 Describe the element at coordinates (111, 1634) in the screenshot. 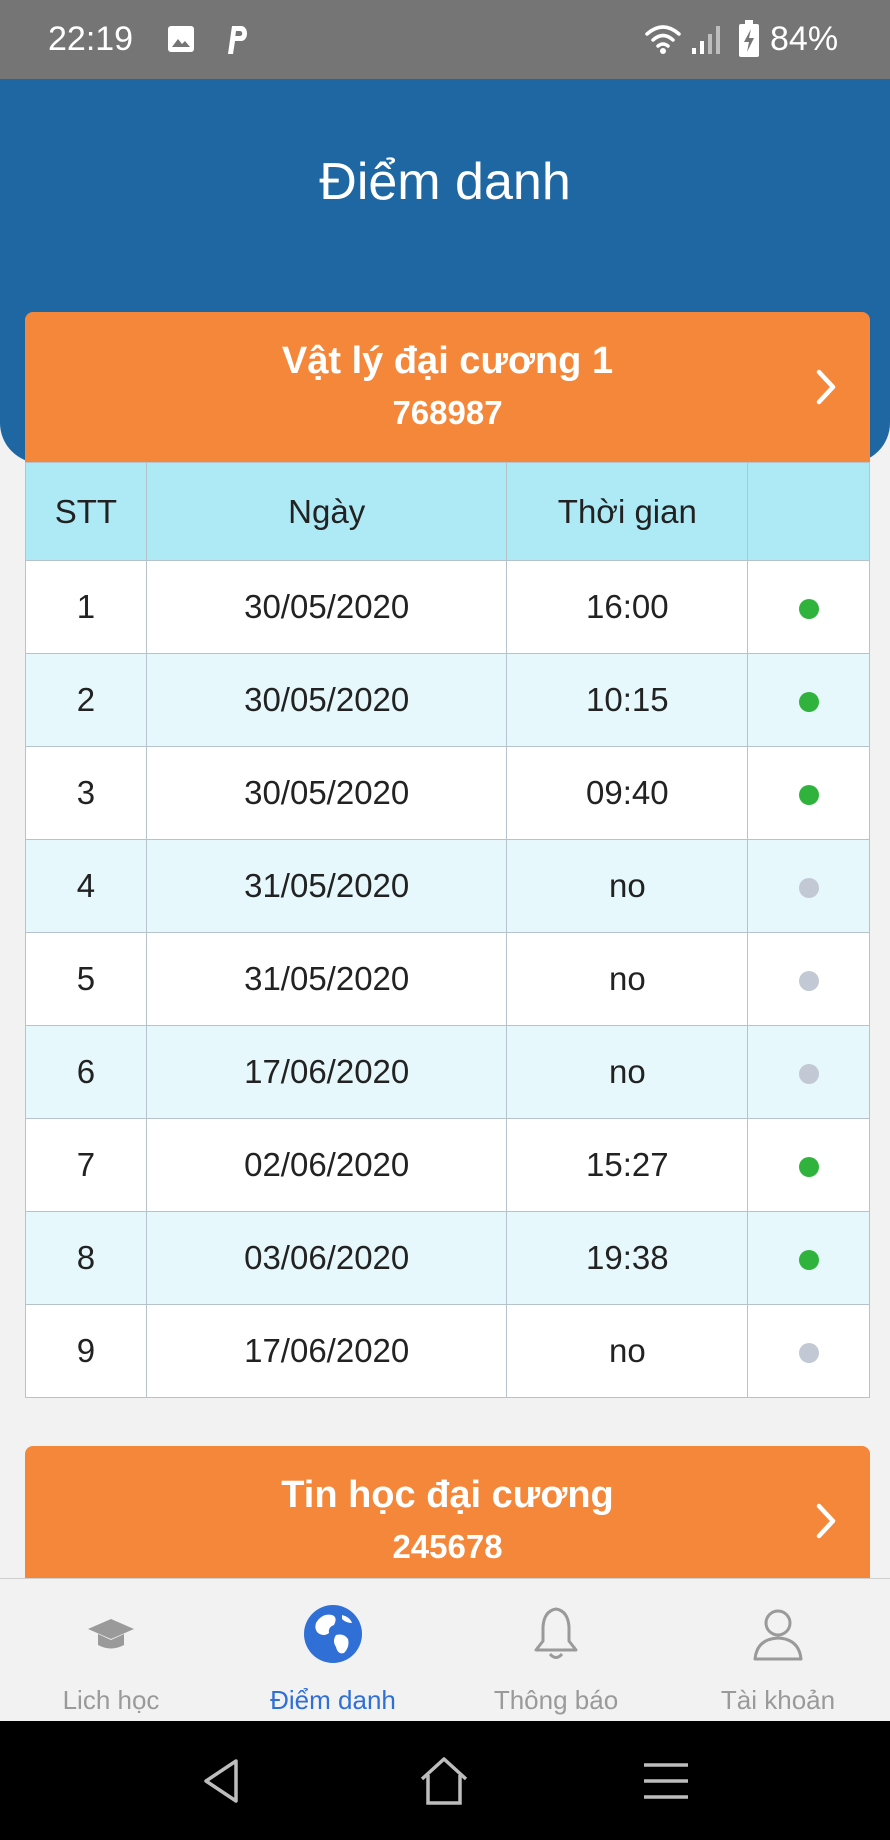

I see `graduation-cap-icon` at that location.